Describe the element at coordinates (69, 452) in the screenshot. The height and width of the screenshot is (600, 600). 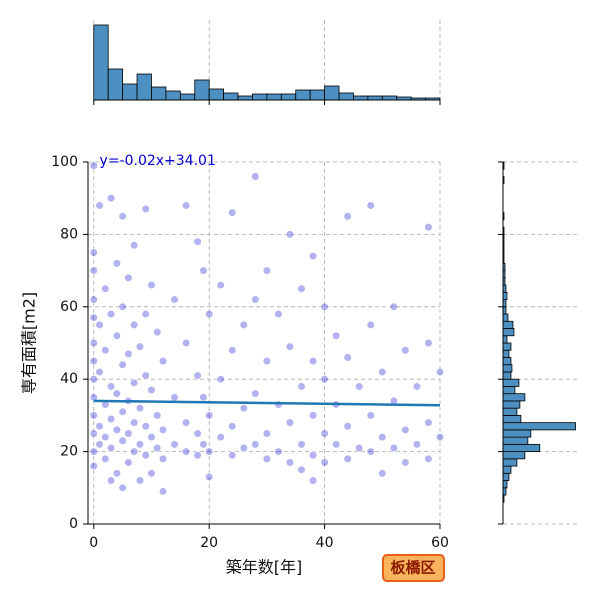
I see `y-tick-label: 20` at that location.